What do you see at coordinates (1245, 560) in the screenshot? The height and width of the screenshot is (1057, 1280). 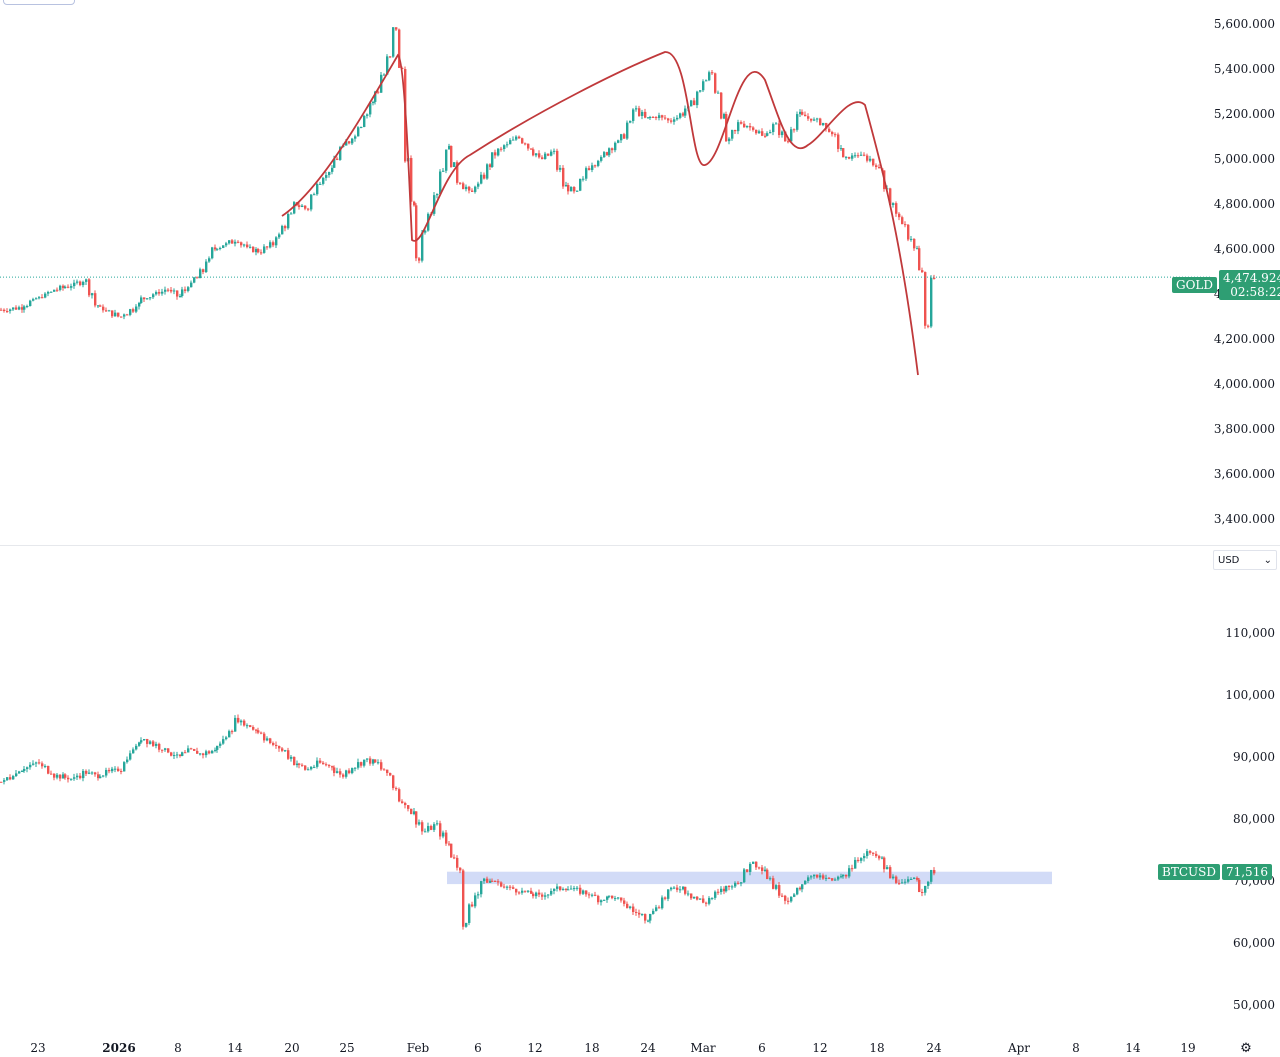 I see `currency-select: USD ⌄` at bounding box center [1245, 560].